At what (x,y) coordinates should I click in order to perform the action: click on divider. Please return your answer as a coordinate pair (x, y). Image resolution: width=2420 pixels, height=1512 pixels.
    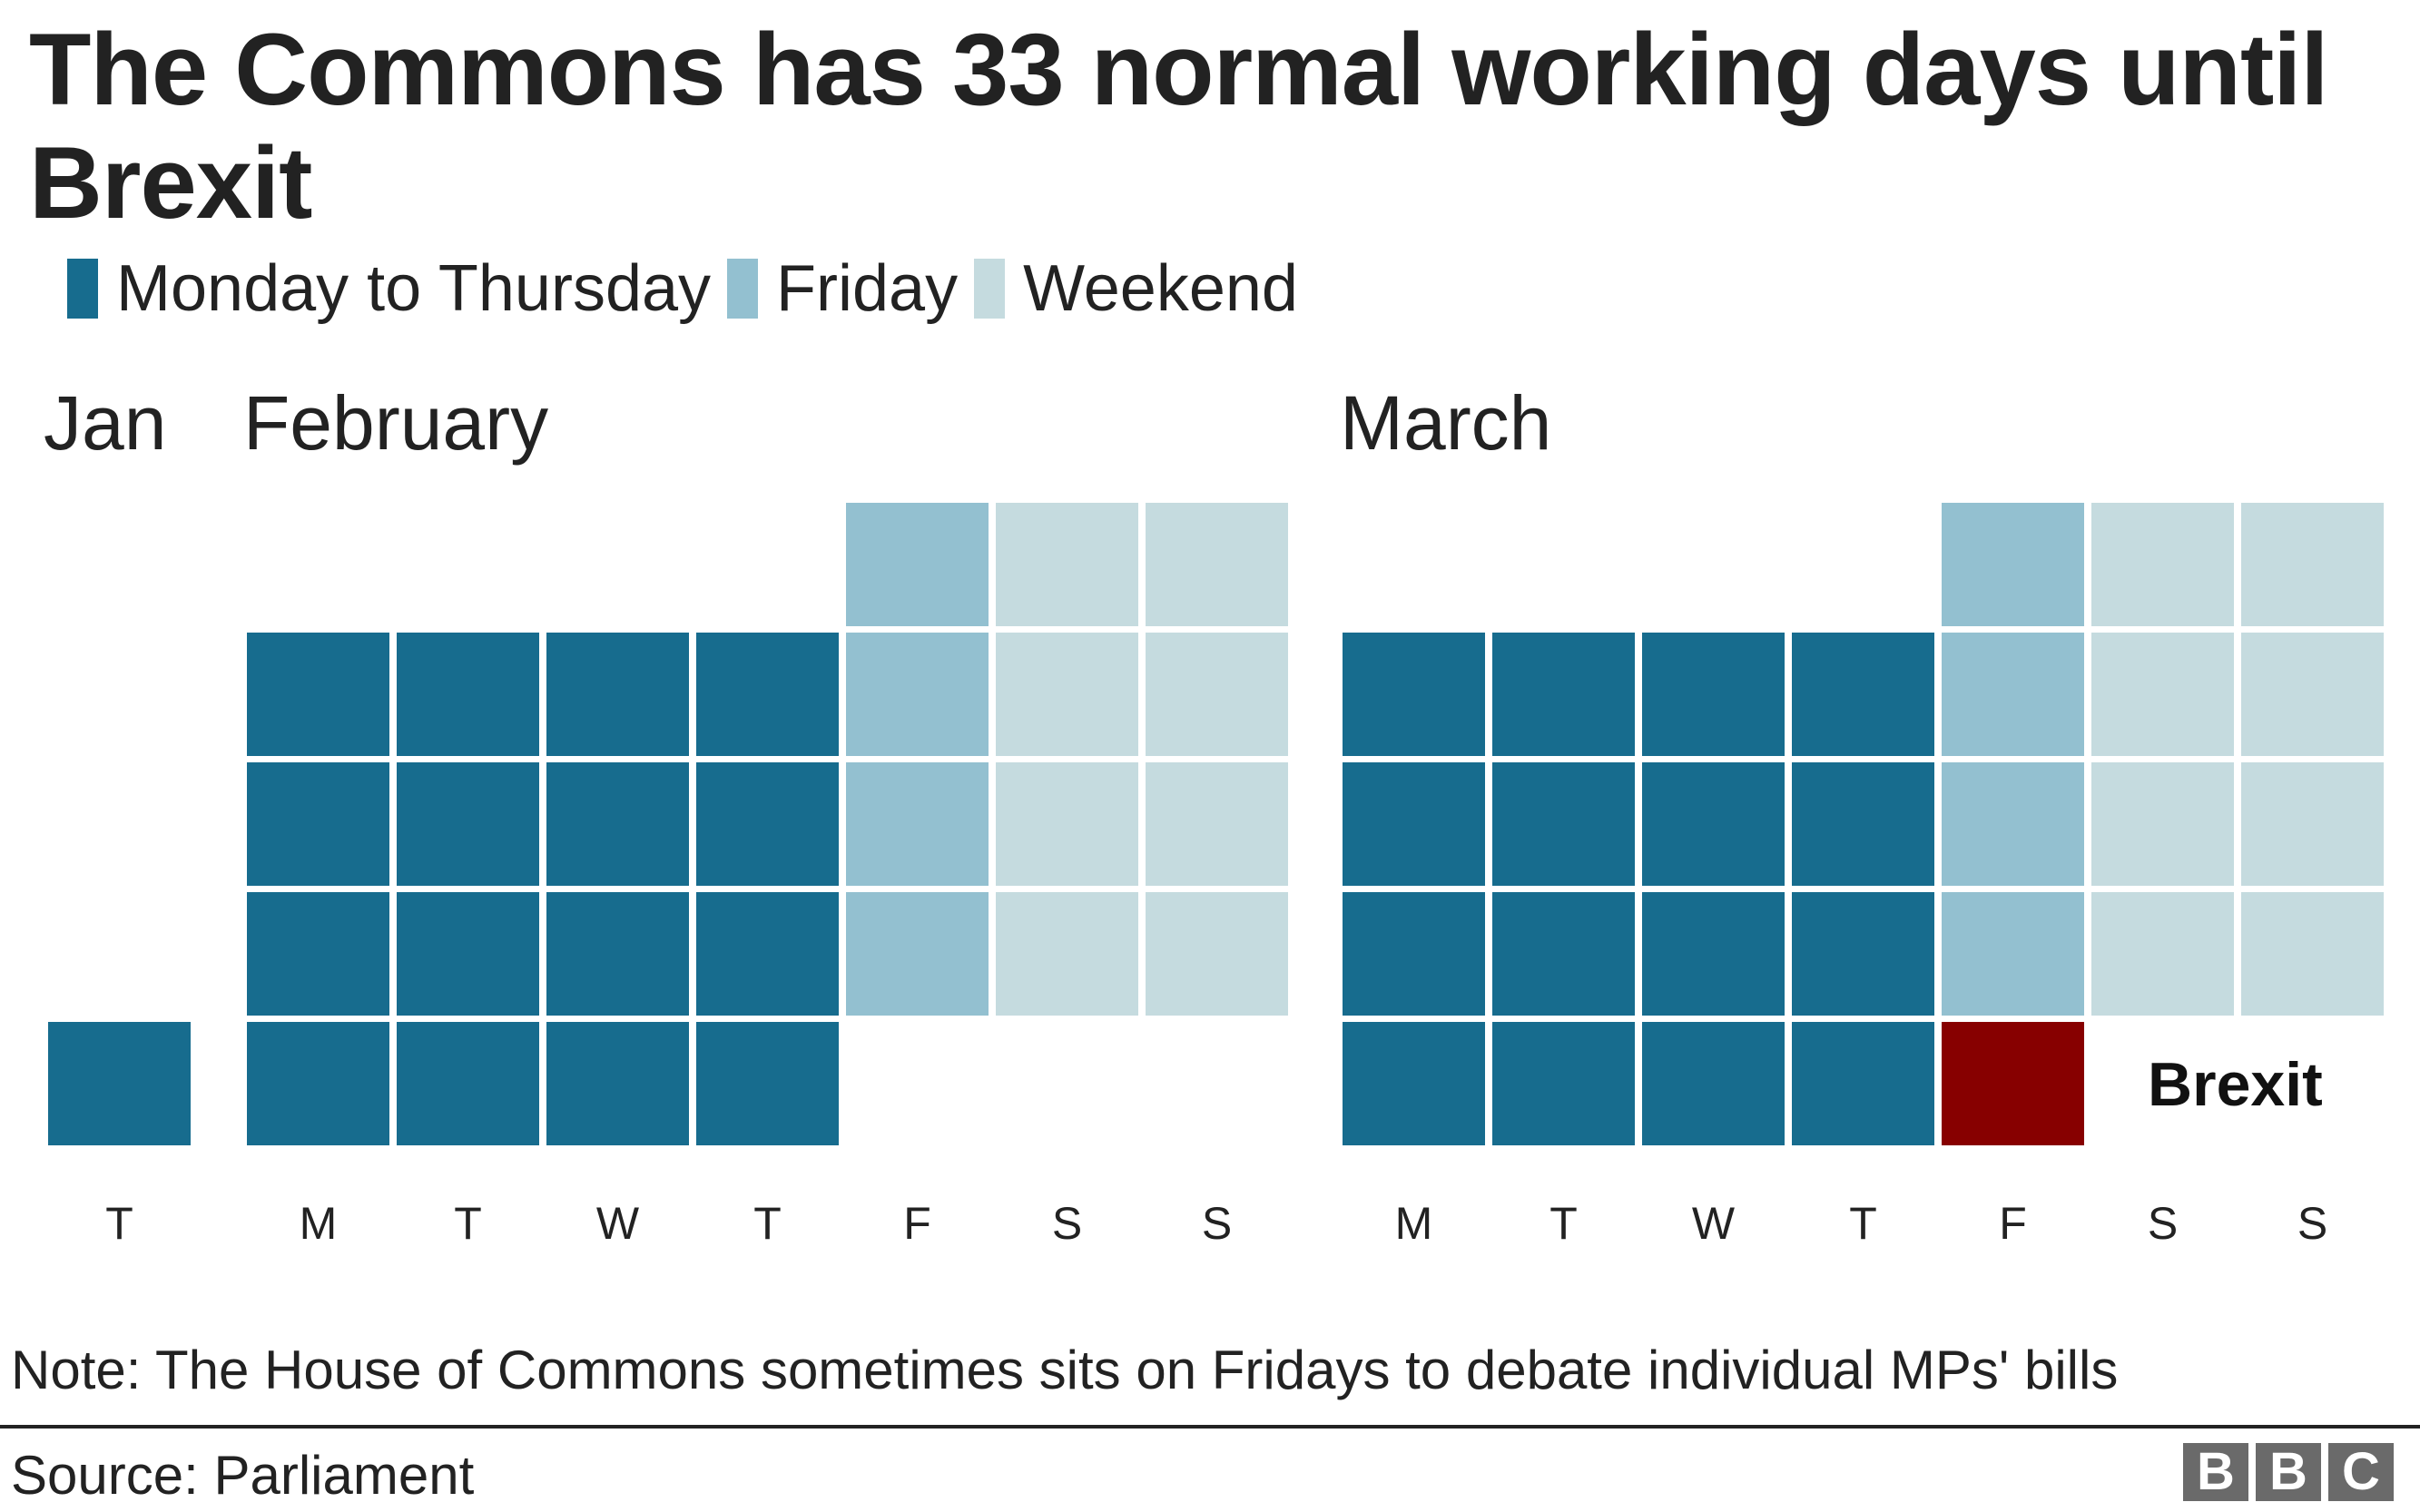
    Looking at the image, I should click on (1210, 1427).